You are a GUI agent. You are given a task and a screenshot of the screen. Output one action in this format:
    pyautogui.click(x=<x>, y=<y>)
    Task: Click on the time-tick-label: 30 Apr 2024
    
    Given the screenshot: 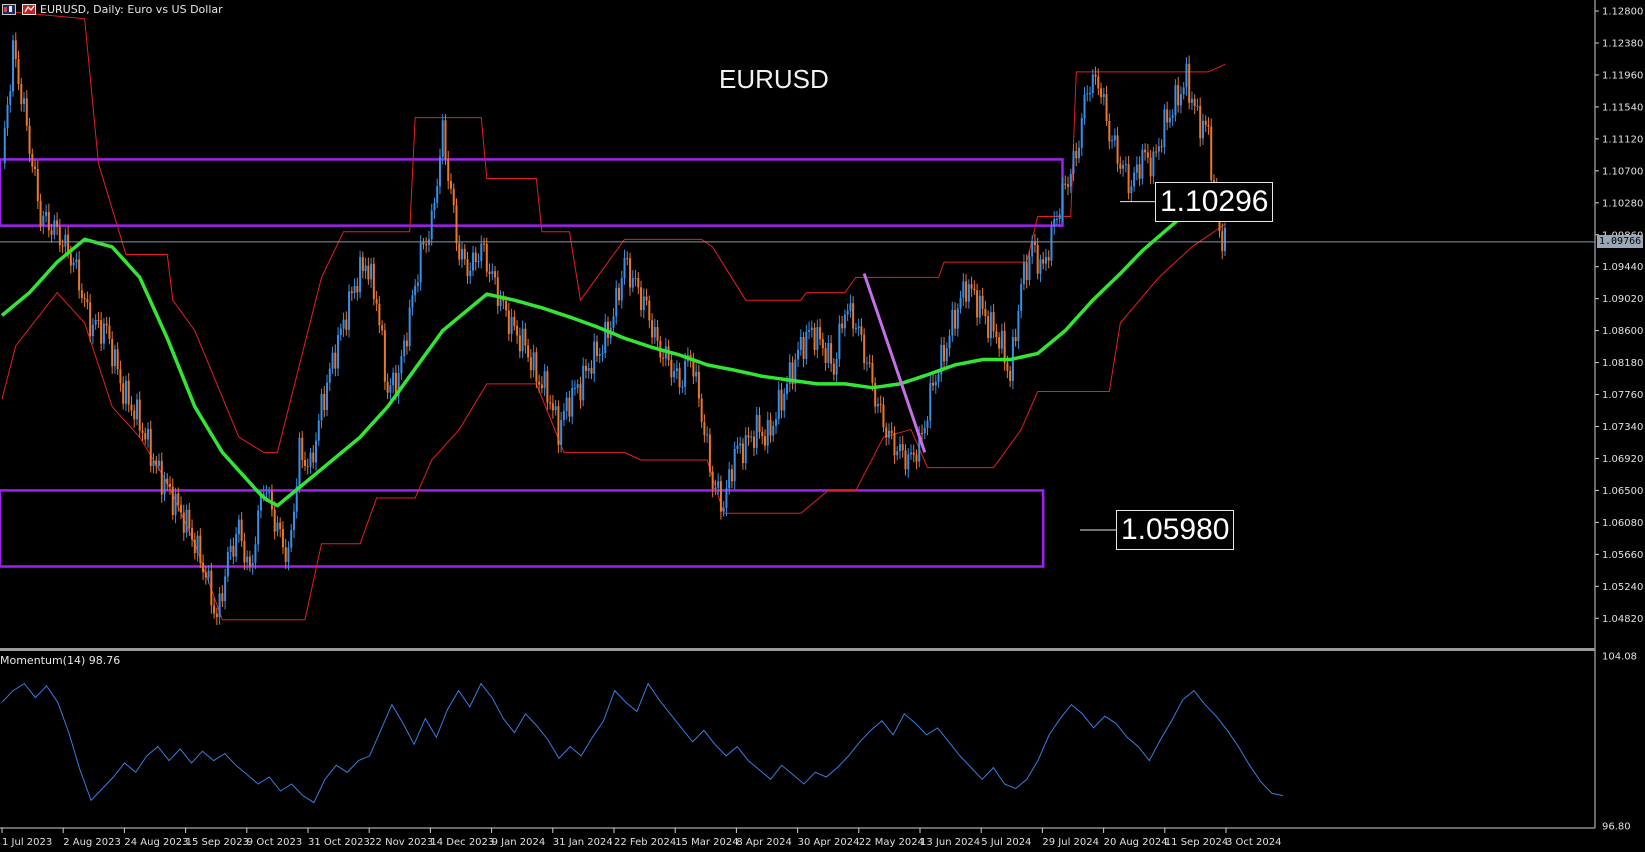 What is the action you would take?
    pyautogui.click(x=829, y=842)
    